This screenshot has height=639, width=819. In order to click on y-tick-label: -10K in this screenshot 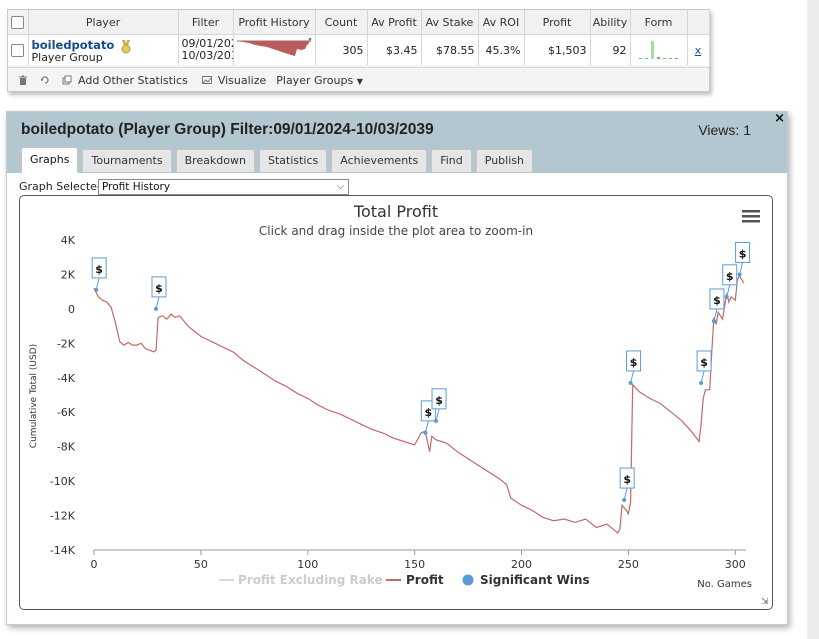, I will do `click(63, 481)`.